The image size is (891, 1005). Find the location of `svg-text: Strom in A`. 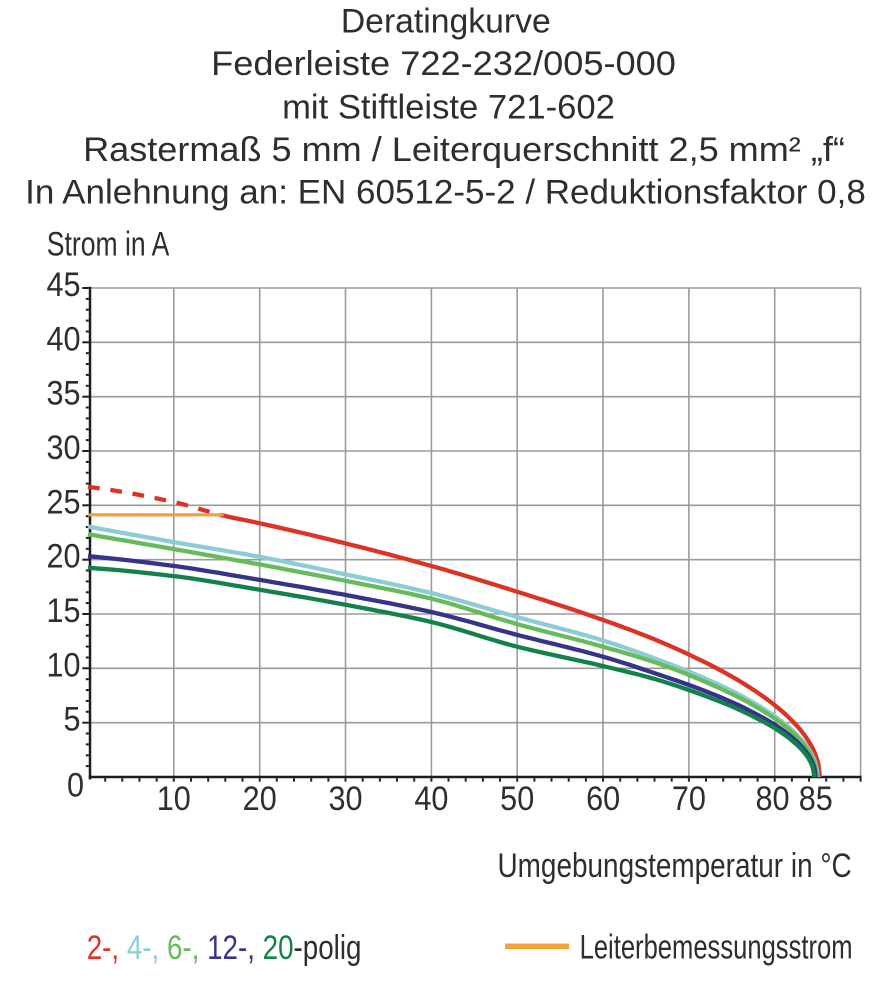

svg-text: Strom in A is located at coordinates (108, 244).